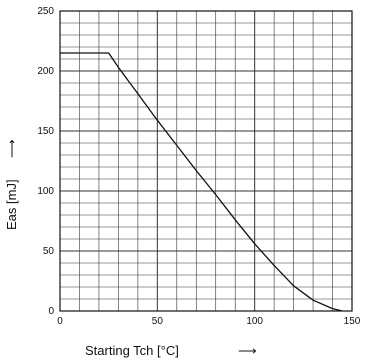 The height and width of the screenshot is (360, 371). Describe the element at coordinates (45, 191) in the screenshot. I see `y-tick-label: 100` at that location.